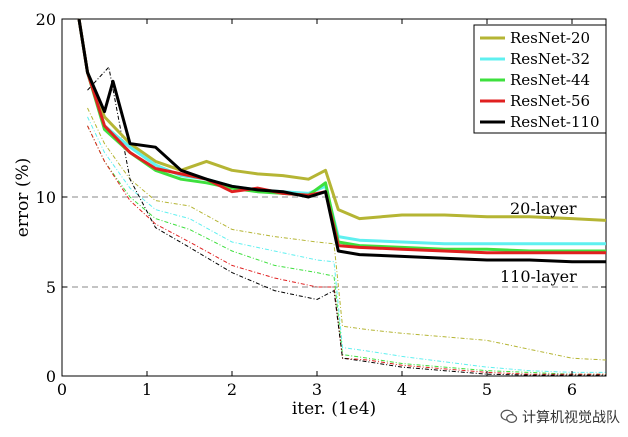 This screenshot has width=628, height=437. I want to click on watermark-text: 计算机视觉战队, so click(571, 418).